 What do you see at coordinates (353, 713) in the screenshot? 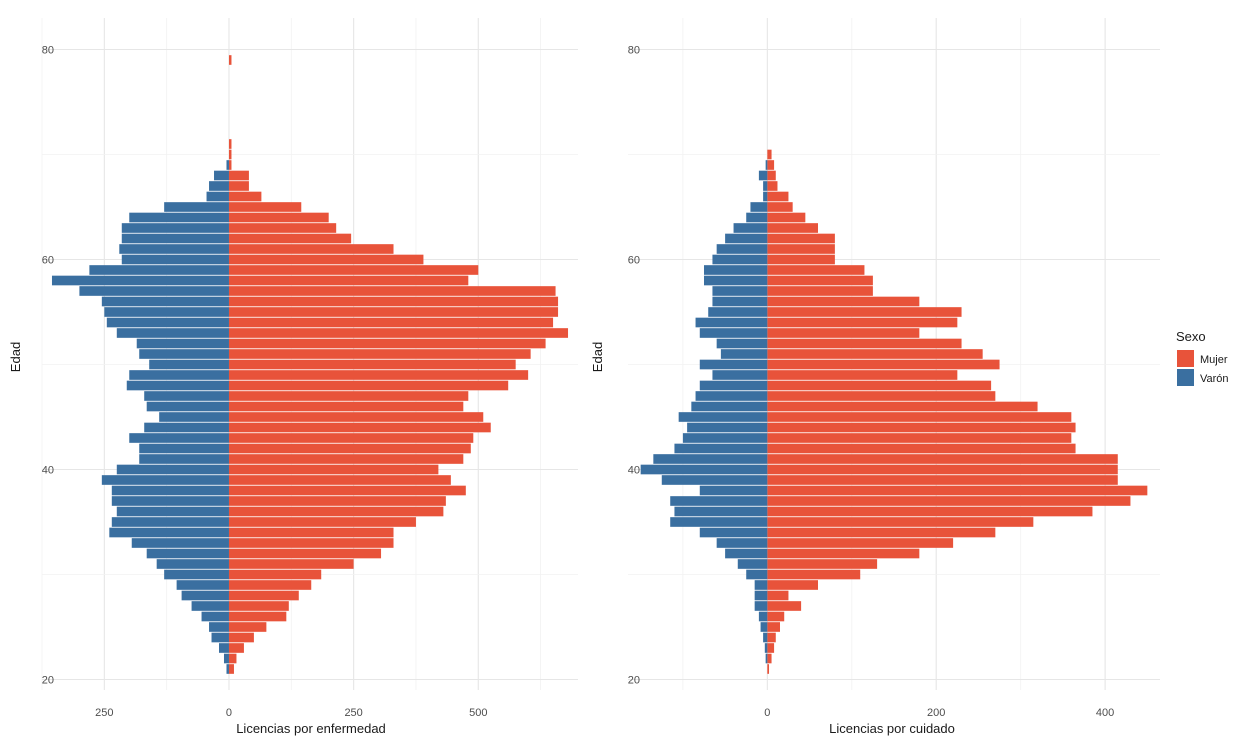
I see `x-tick-label: 250` at bounding box center [353, 713].